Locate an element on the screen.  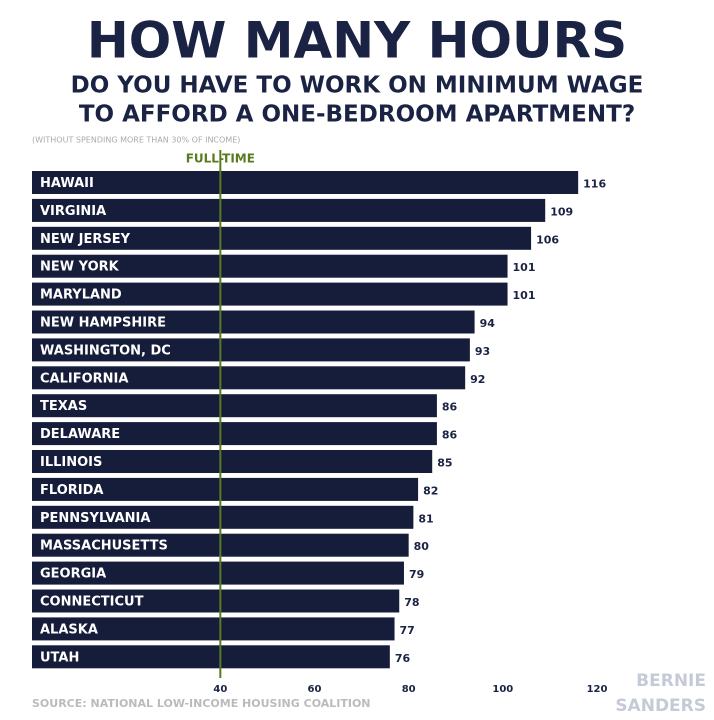
category-label: ILLINOIS is located at coordinates (71, 462).